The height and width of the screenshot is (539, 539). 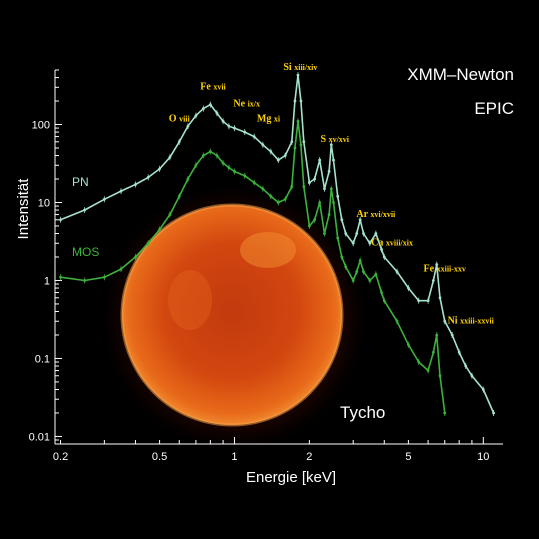 I want to click on line-annotation: Ca xviii/xix, so click(x=392, y=243).